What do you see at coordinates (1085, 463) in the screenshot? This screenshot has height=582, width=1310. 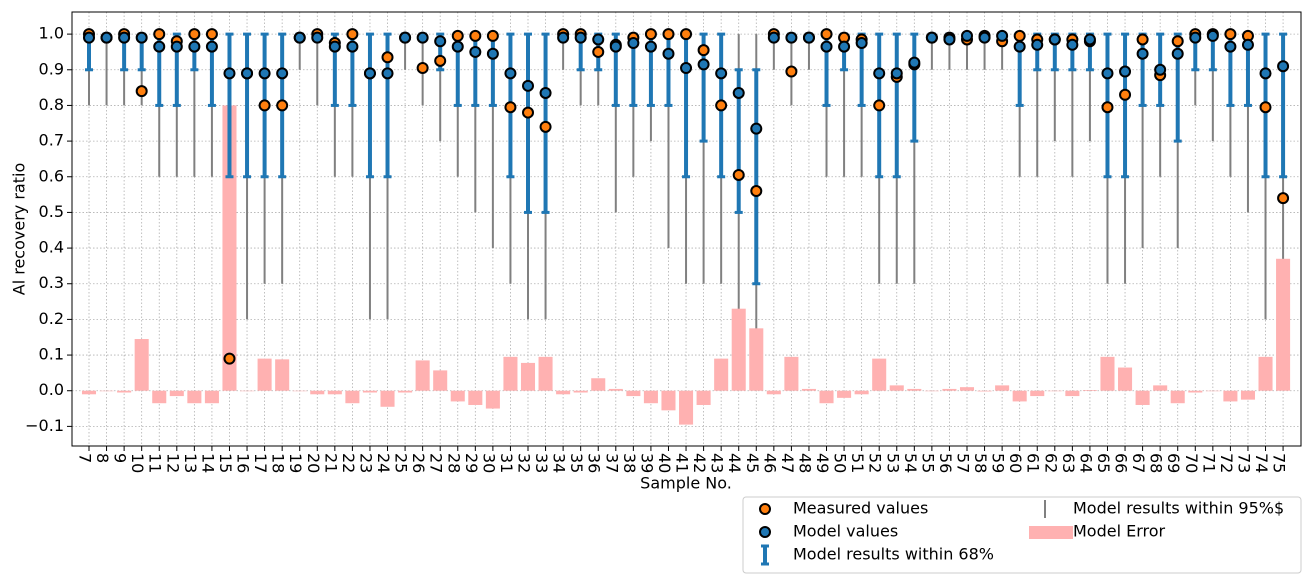 I see `x-tick-label: 64` at bounding box center [1085, 463].